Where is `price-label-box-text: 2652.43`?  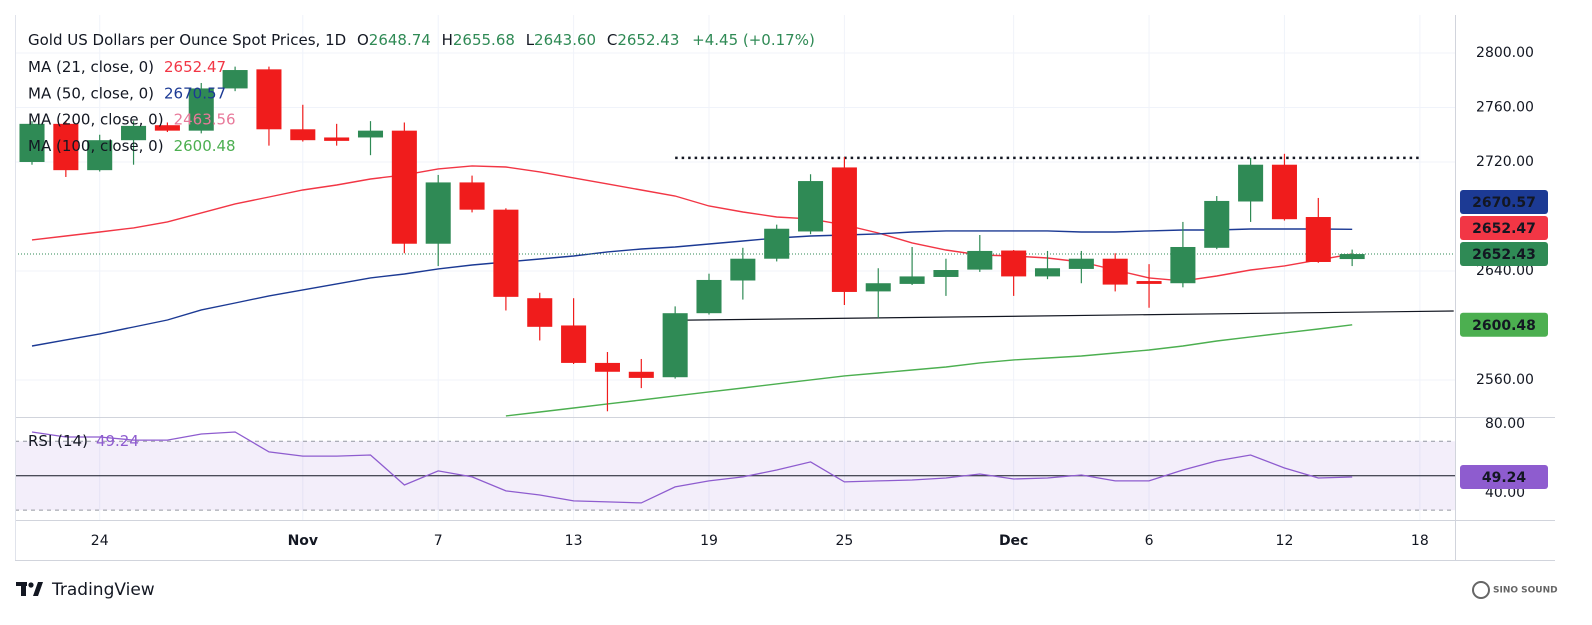 price-label-box-text: 2652.43 is located at coordinates (1504, 255).